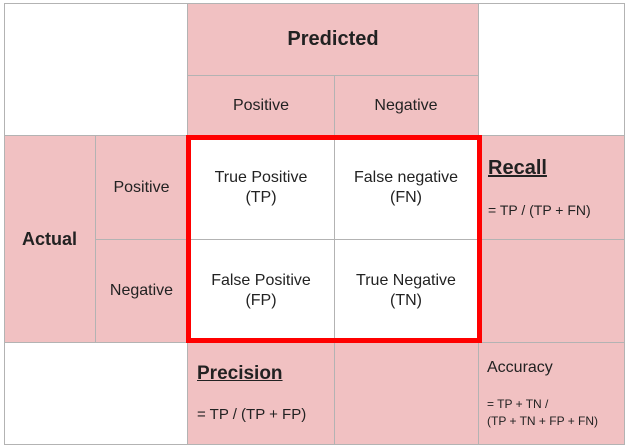 The height and width of the screenshot is (448, 629). I want to click on predicted-positive-header: Positive, so click(261, 105).